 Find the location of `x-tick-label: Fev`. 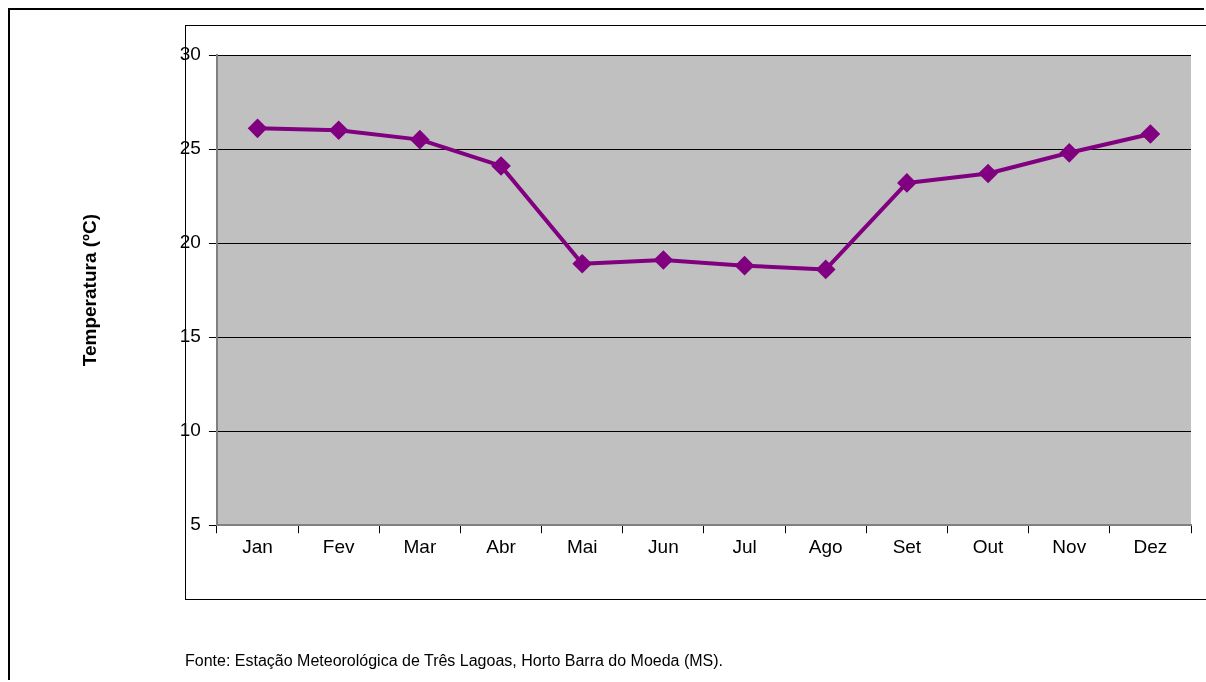

x-tick-label: Fev is located at coordinates (339, 546).